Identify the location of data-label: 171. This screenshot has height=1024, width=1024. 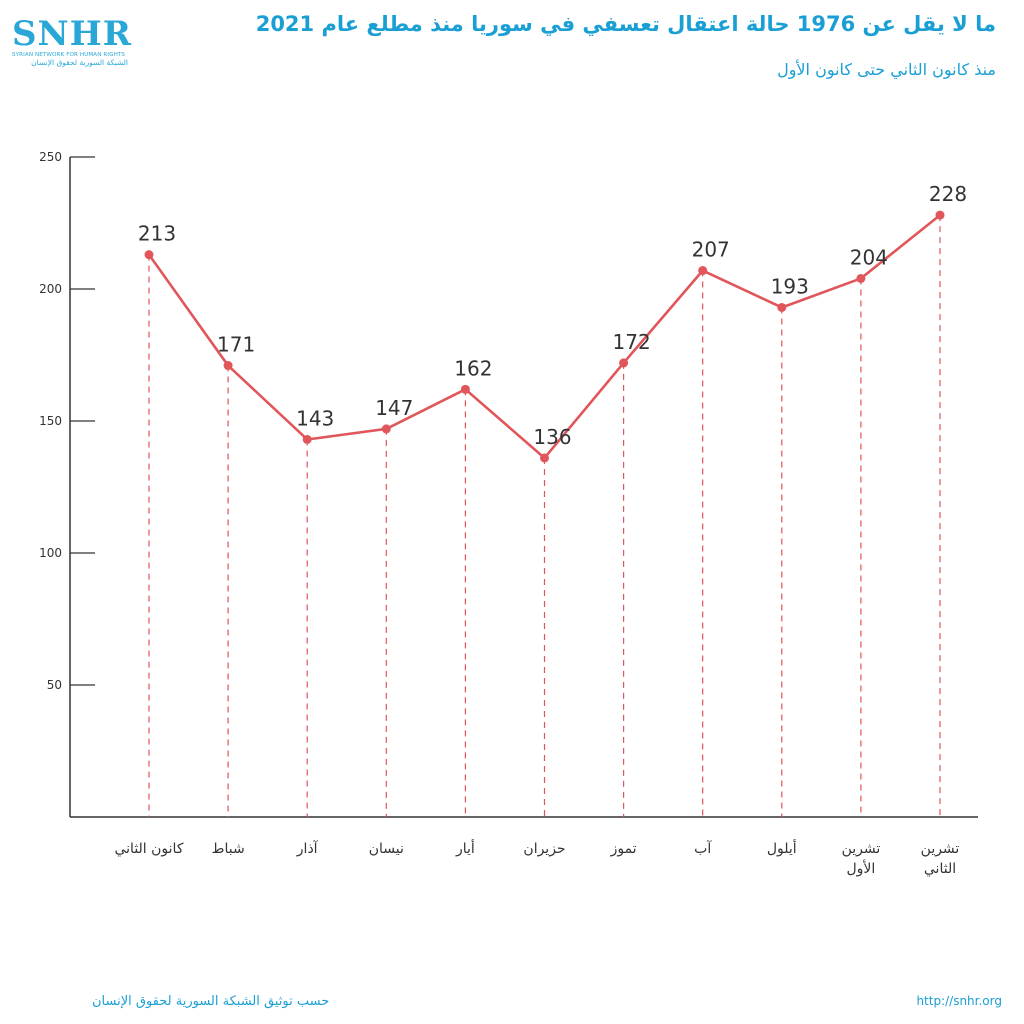
(236, 345).